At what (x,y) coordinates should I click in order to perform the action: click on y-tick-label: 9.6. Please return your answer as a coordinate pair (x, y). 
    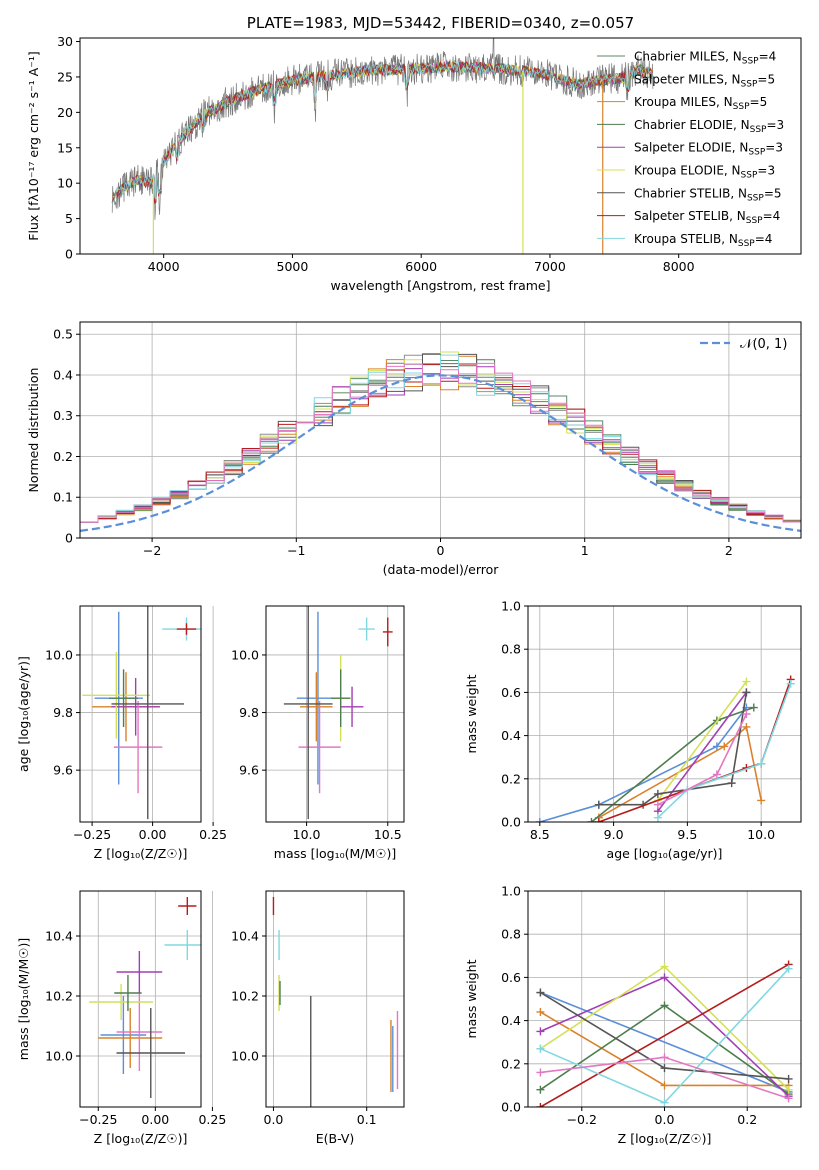
    Looking at the image, I should click on (63, 770).